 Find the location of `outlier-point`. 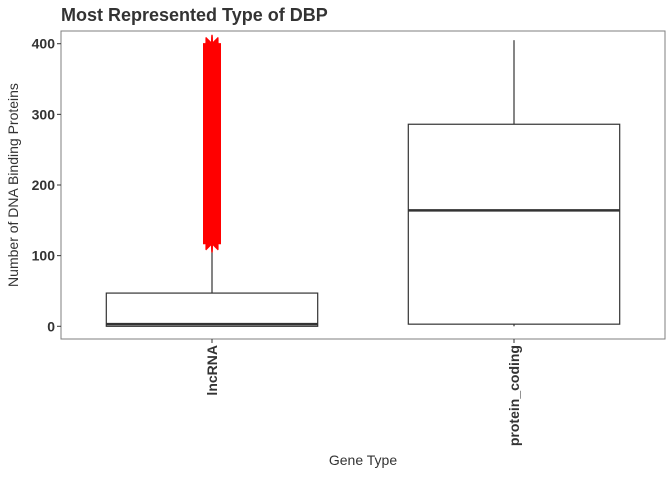

outlier-point is located at coordinates (212, 43).